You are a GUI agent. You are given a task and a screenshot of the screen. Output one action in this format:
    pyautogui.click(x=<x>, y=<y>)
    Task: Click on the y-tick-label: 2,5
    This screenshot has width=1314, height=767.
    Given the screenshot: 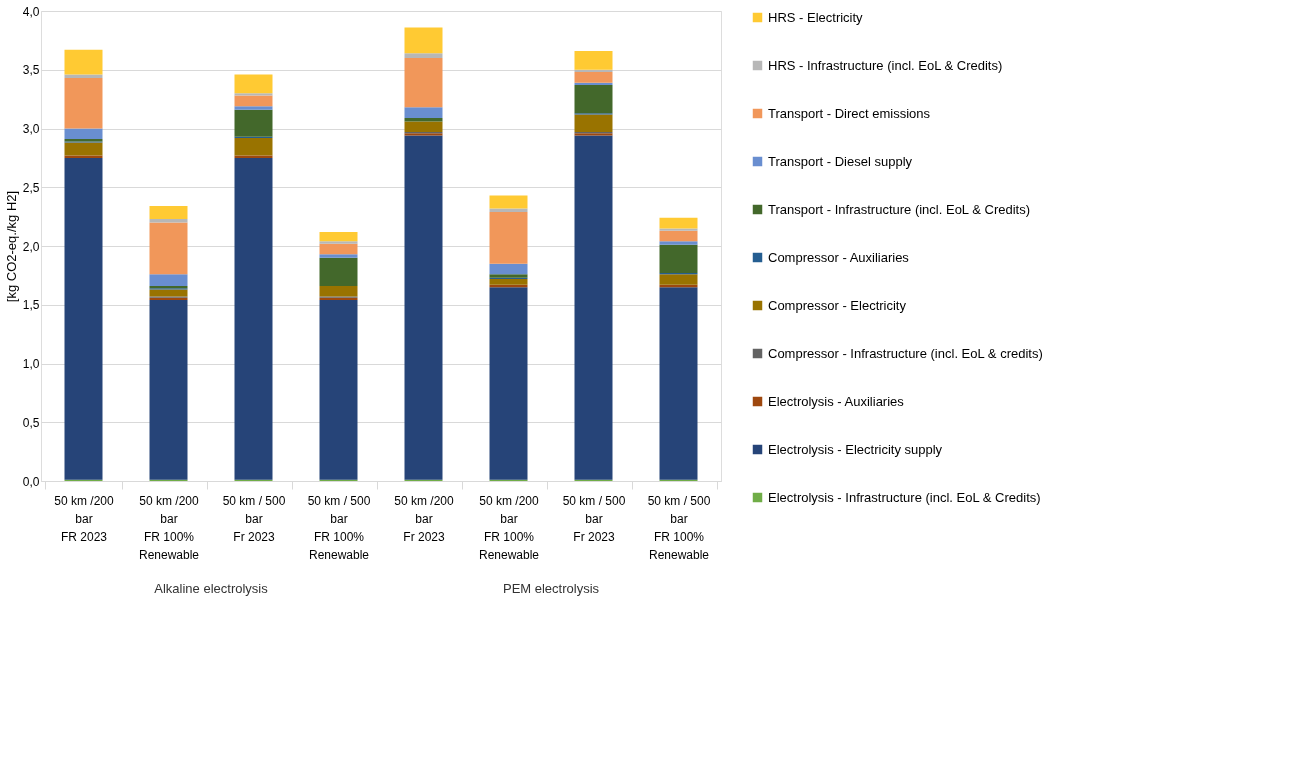 What is the action you would take?
    pyautogui.click(x=31, y=187)
    